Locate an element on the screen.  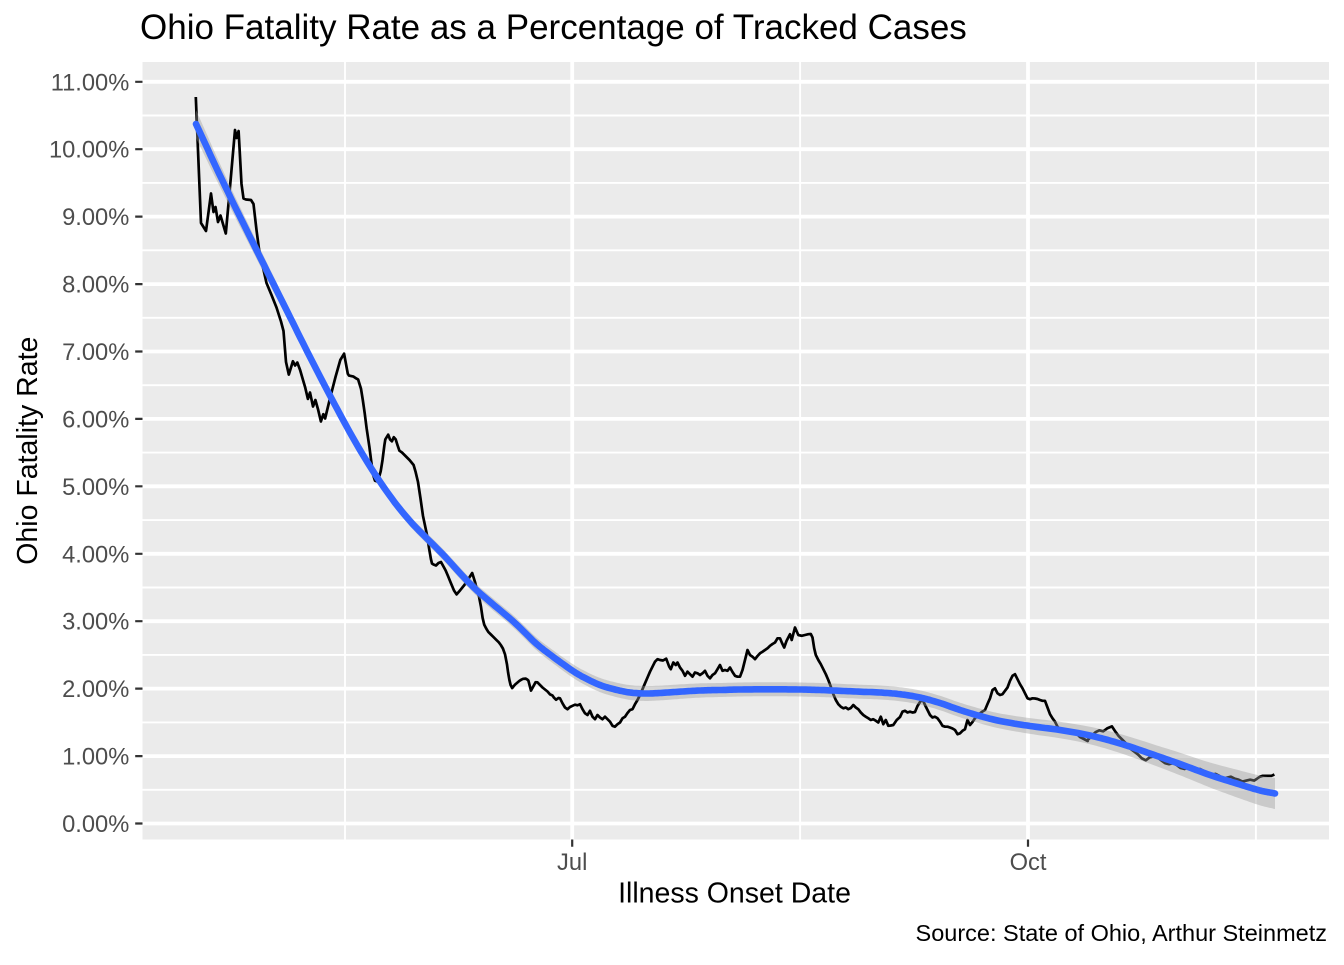
svg-text: Jul is located at coordinates (572, 863).